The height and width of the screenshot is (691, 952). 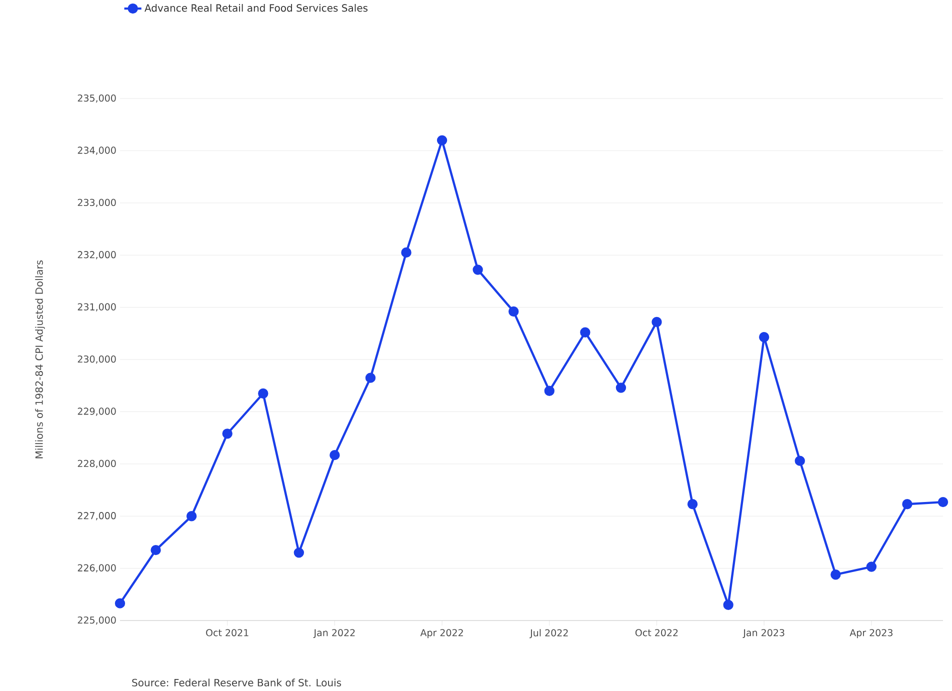 I want to click on y-tick-label: 228,000, so click(x=97, y=464).